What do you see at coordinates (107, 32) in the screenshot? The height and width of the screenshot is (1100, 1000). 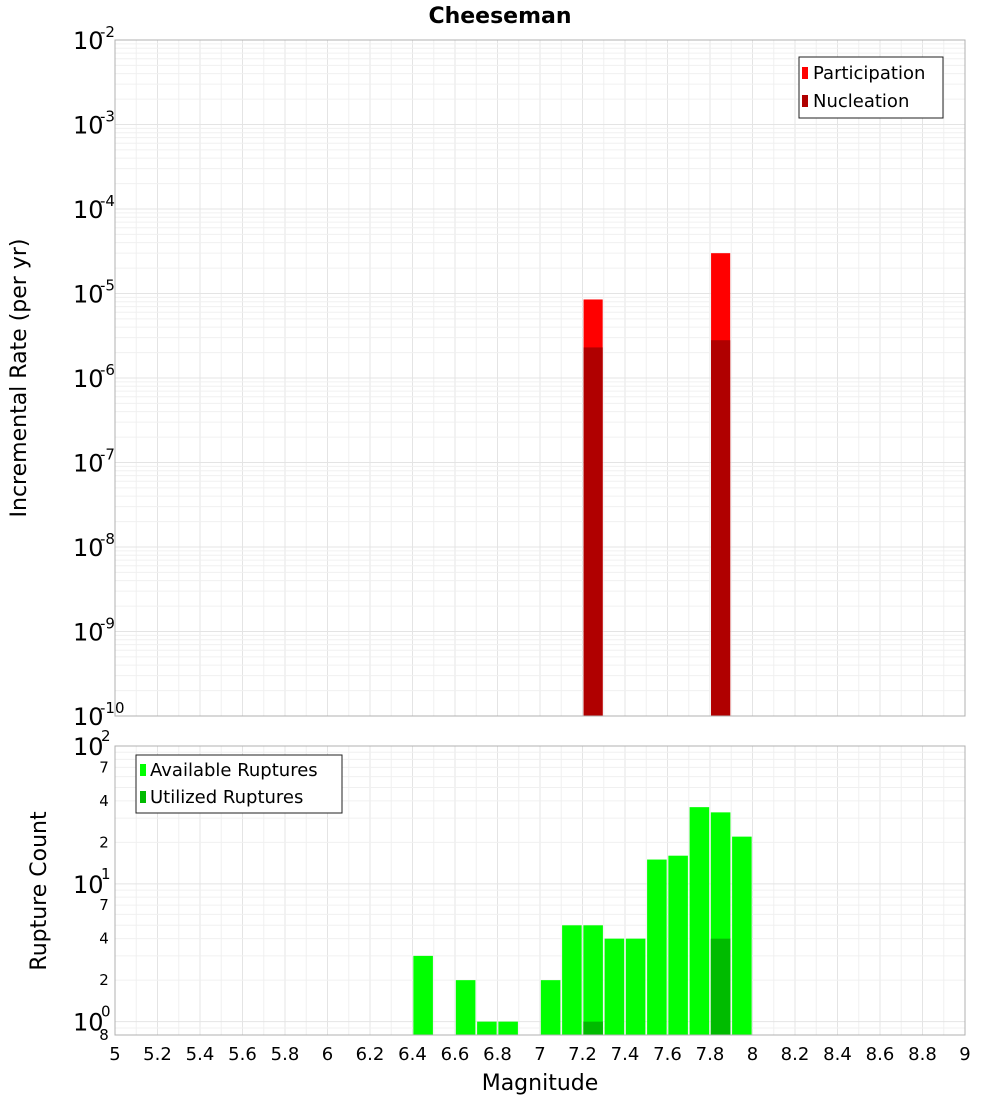 I see `y-tick-label-exponent: -2` at bounding box center [107, 32].